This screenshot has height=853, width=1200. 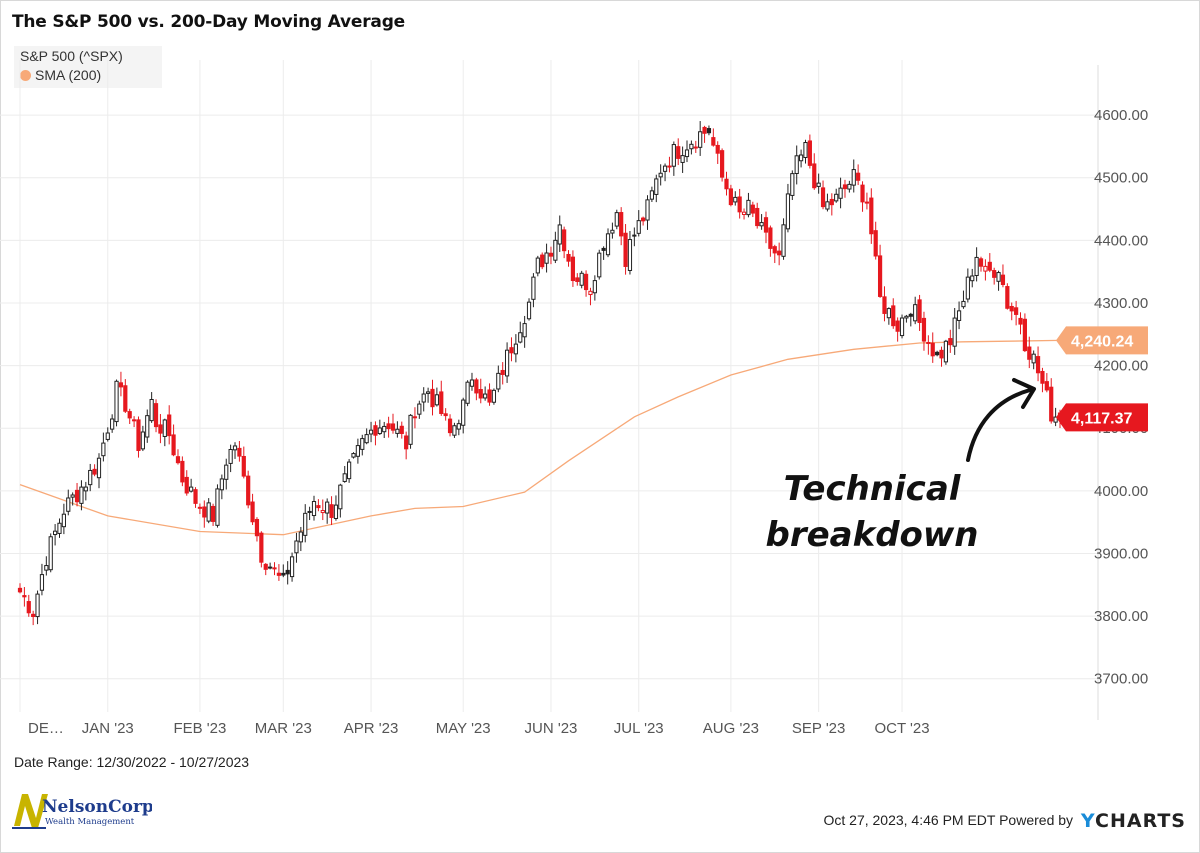 I want to click on ycharts-logo-icon: YCHARTS, so click(x=1133, y=821).